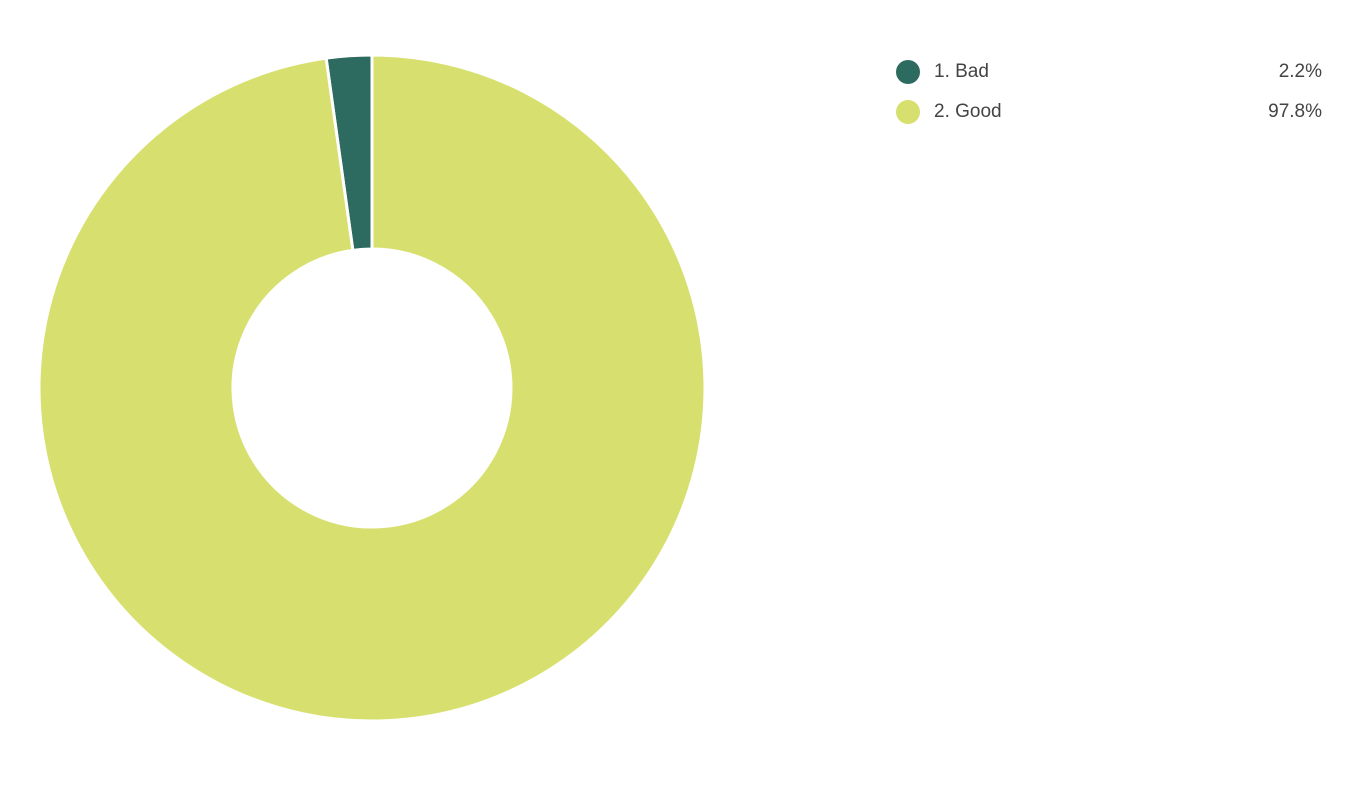  I want to click on legend-label: 2. Good, so click(968, 111).